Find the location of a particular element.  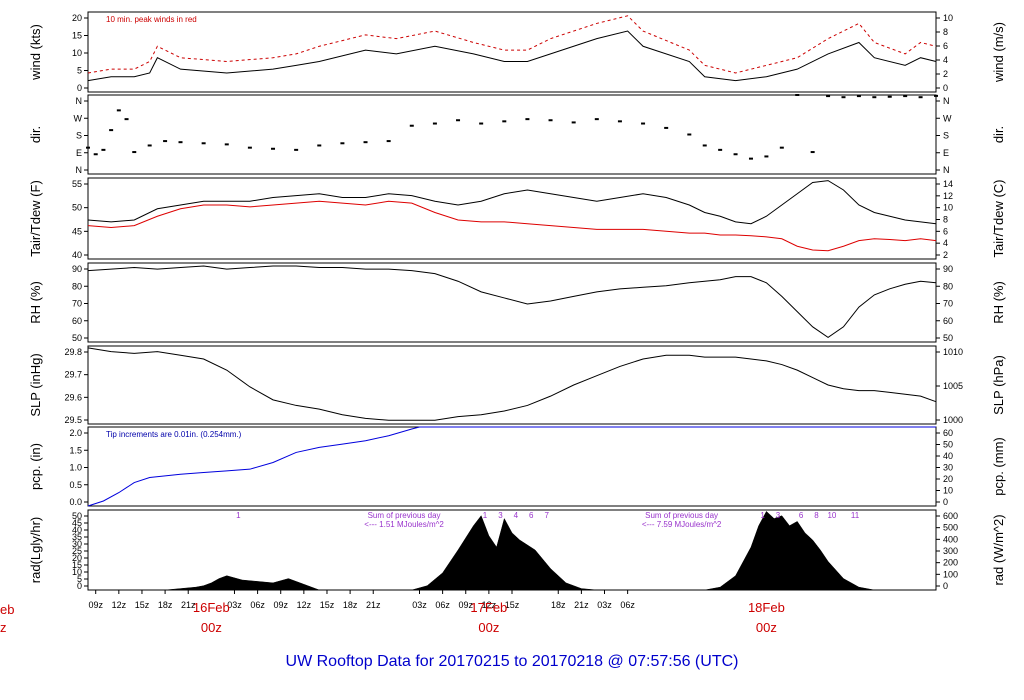

y-tick-label: 5 is located at coordinates (79, 71).